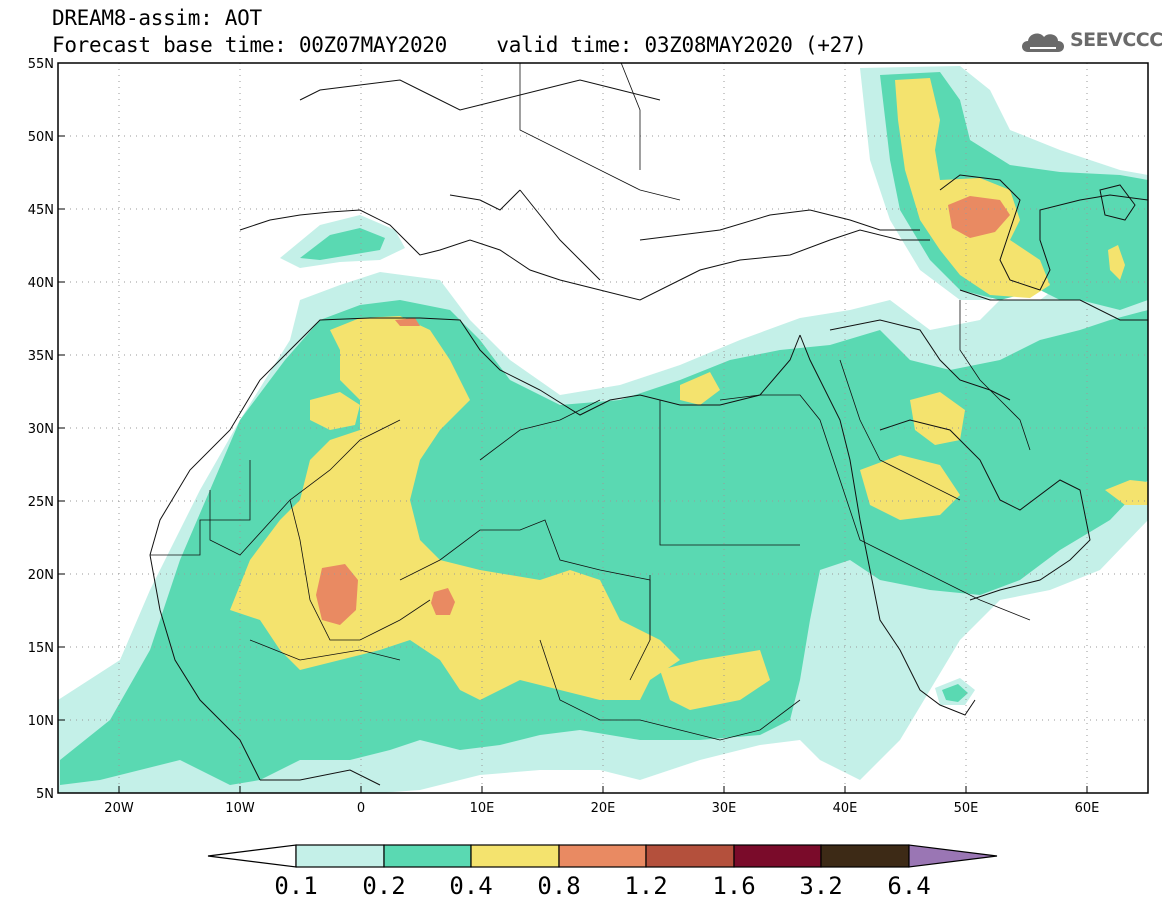  What do you see at coordinates (342, 244) in the screenshot?
I see `aot-contour-0.2-europe` at bounding box center [342, 244].